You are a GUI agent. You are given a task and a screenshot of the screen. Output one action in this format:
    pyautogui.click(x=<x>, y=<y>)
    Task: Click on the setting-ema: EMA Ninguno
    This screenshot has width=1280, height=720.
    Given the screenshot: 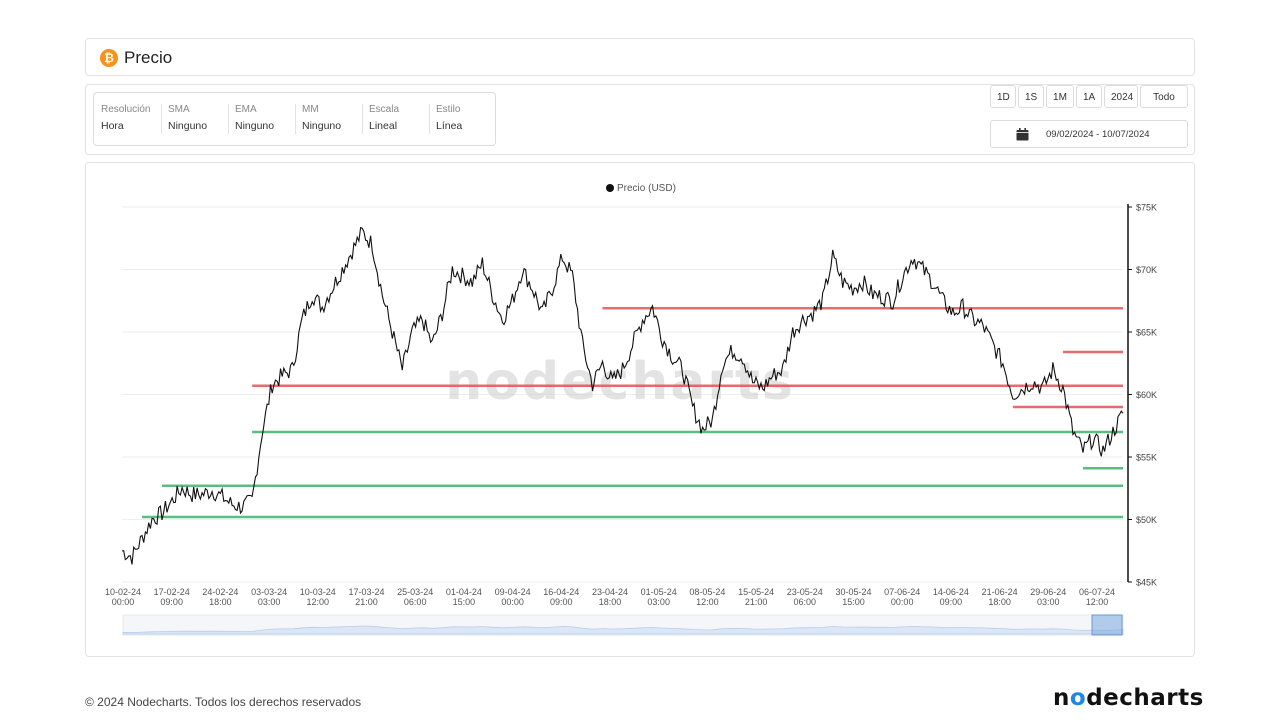 What is the action you would take?
    pyautogui.click(x=261, y=119)
    